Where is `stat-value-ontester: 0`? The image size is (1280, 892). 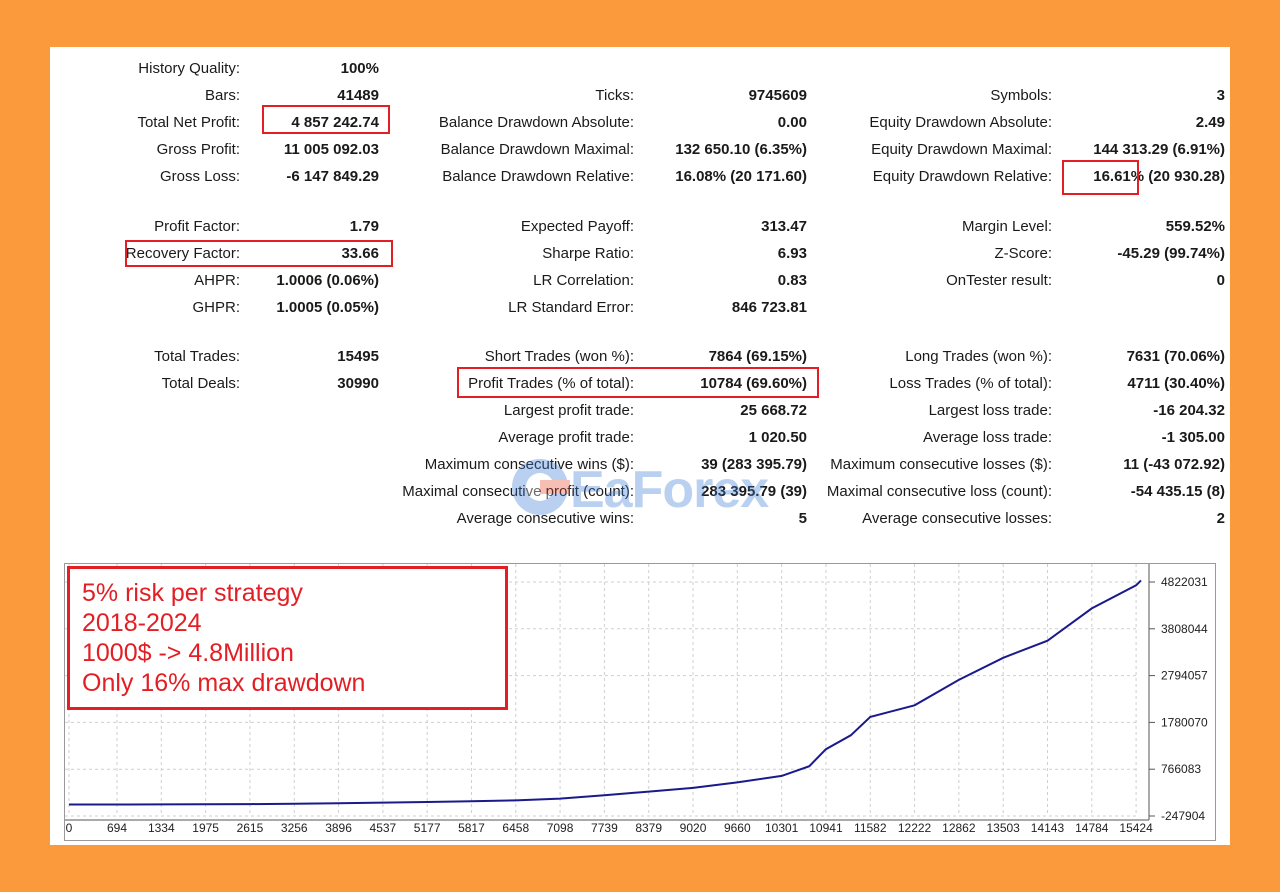 stat-value-ontester: 0 is located at coordinates (1220, 280).